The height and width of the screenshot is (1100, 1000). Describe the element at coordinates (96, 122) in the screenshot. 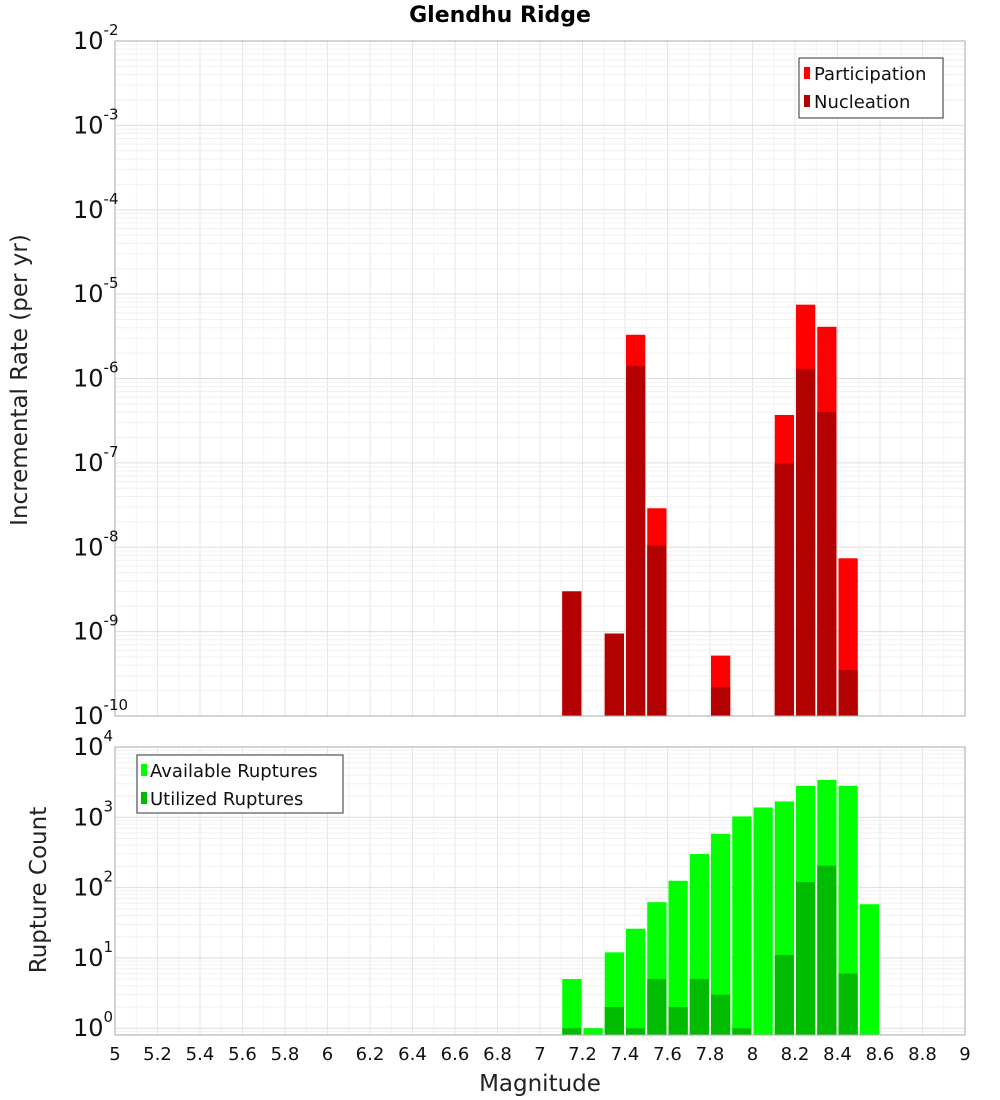

I see `y-tick-label: 10⁻³` at that location.